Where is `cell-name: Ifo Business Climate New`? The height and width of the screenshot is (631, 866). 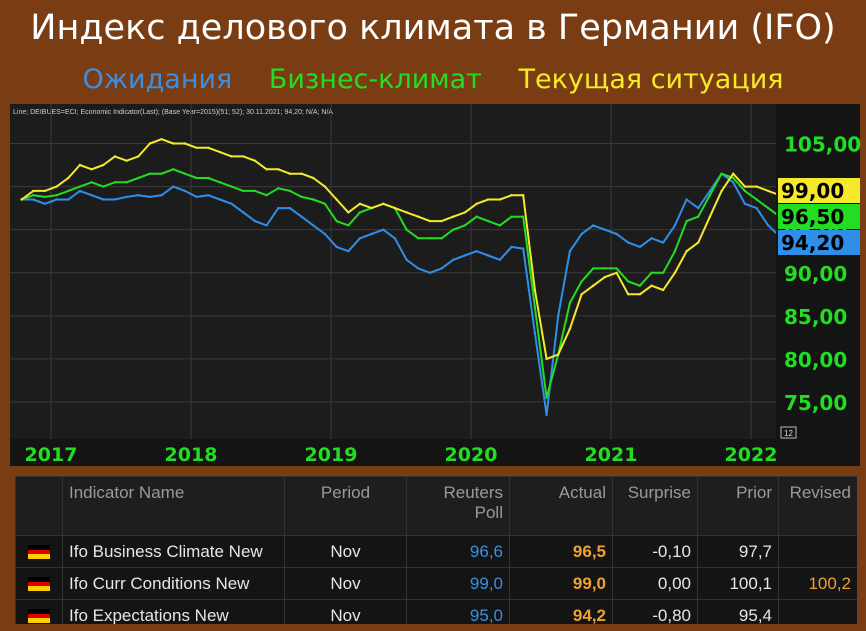 cell-name: Ifo Business Climate New is located at coordinates (173, 551).